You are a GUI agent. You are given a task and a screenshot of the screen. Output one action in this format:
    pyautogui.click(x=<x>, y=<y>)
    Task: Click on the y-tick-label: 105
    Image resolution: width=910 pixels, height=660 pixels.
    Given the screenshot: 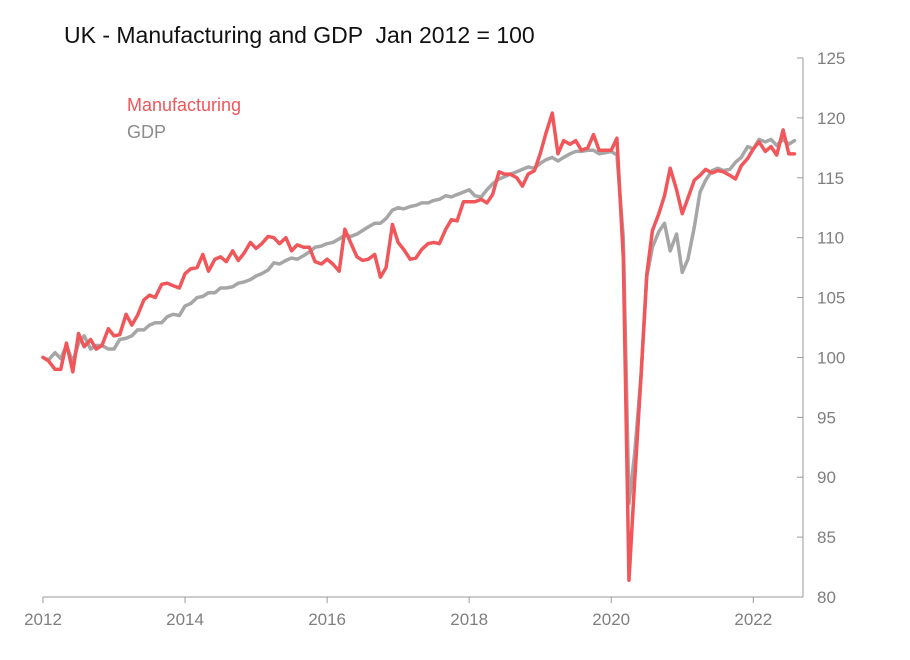 What is the action you would take?
    pyautogui.click(x=831, y=298)
    